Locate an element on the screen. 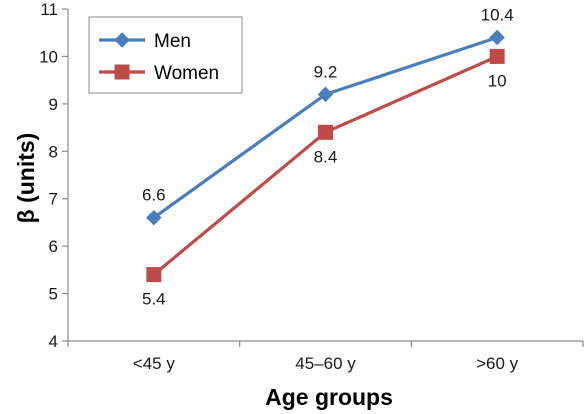 The width and height of the screenshot is (586, 414). x-tick-label: <45 y is located at coordinates (154, 363).